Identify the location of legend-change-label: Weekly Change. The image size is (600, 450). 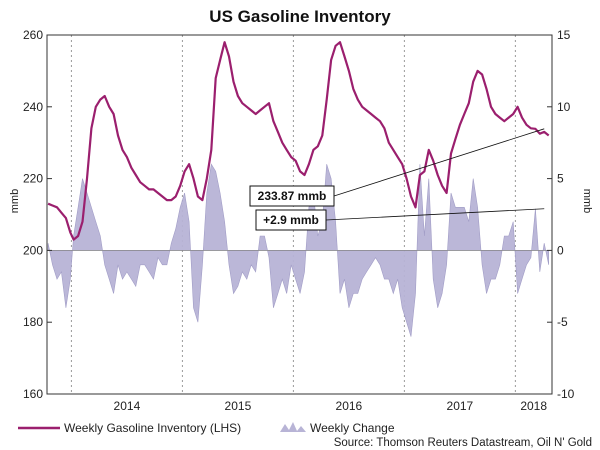
(352, 428).